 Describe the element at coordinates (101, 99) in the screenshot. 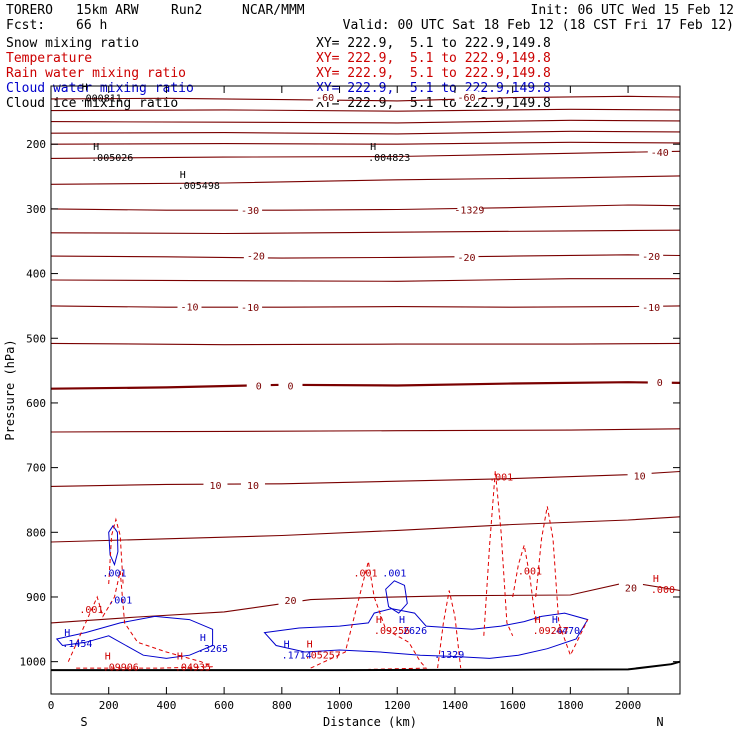

I see `high-value: .000811` at that location.